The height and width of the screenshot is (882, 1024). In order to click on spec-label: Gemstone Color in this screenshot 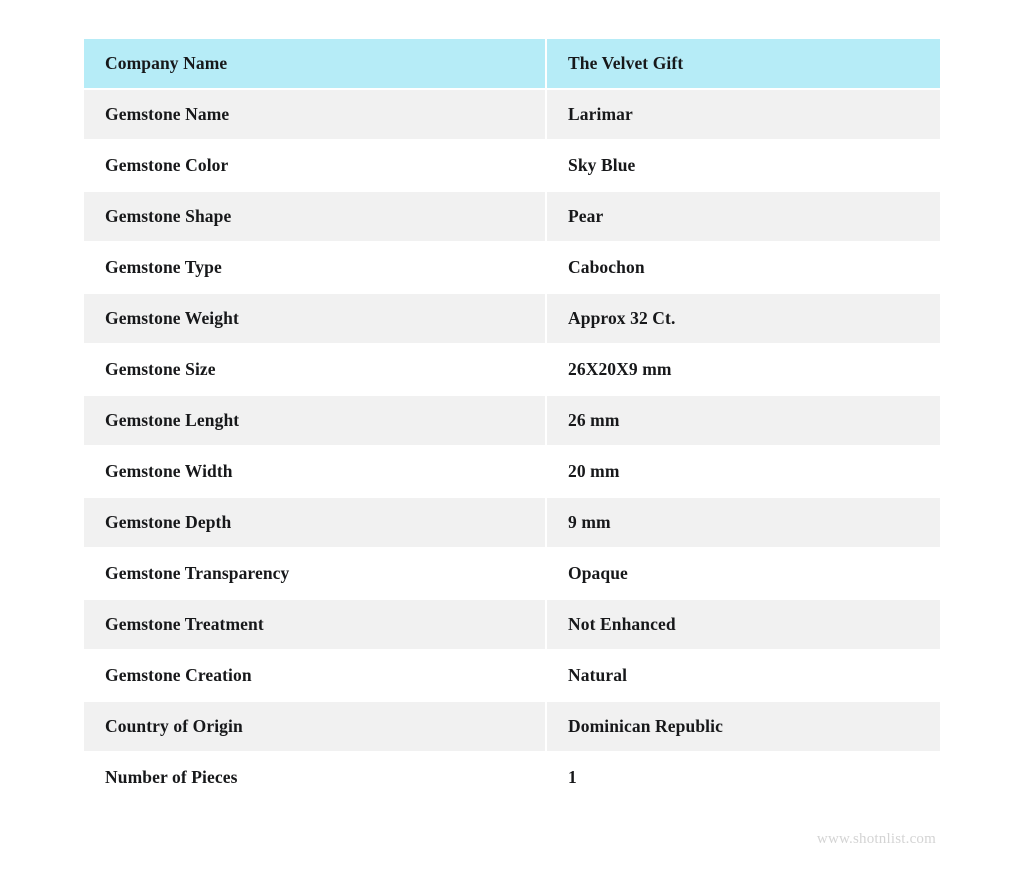, I will do `click(314, 165)`.